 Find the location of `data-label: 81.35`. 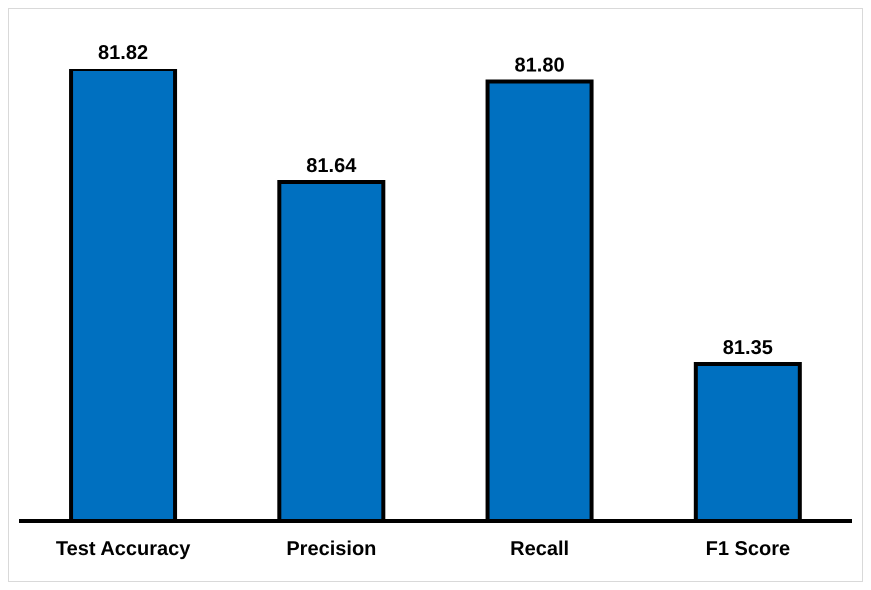

data-label: 81.35 is located at coordinates (747, 348).